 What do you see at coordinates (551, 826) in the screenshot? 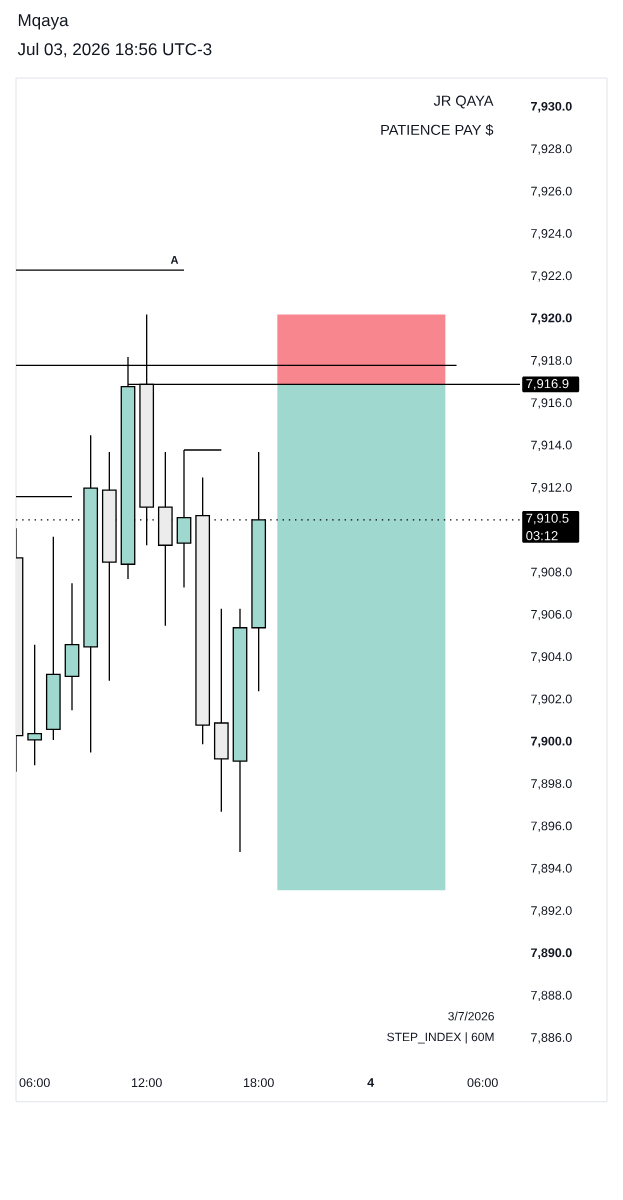
I see `y-tick-label: 7,896.0` at bounding box center [551, 826].